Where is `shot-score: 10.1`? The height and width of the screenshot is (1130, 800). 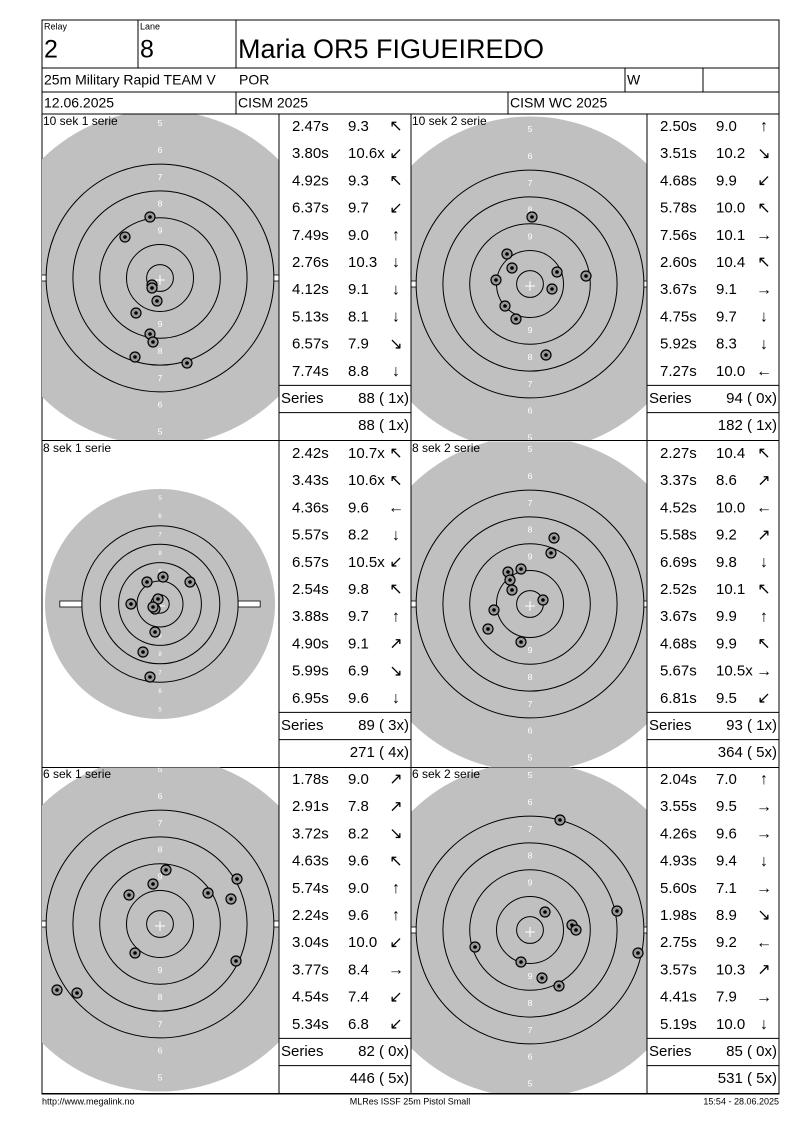 shot-score: 10.1 is located at coordinates (730, 589).